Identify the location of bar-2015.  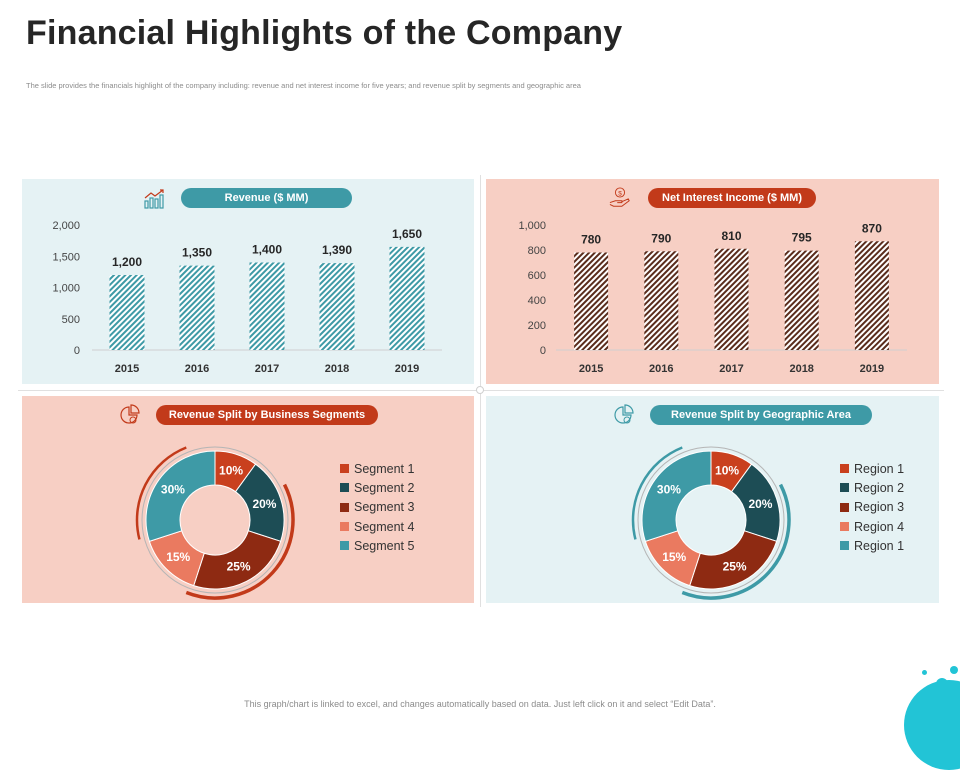
(591, 301).